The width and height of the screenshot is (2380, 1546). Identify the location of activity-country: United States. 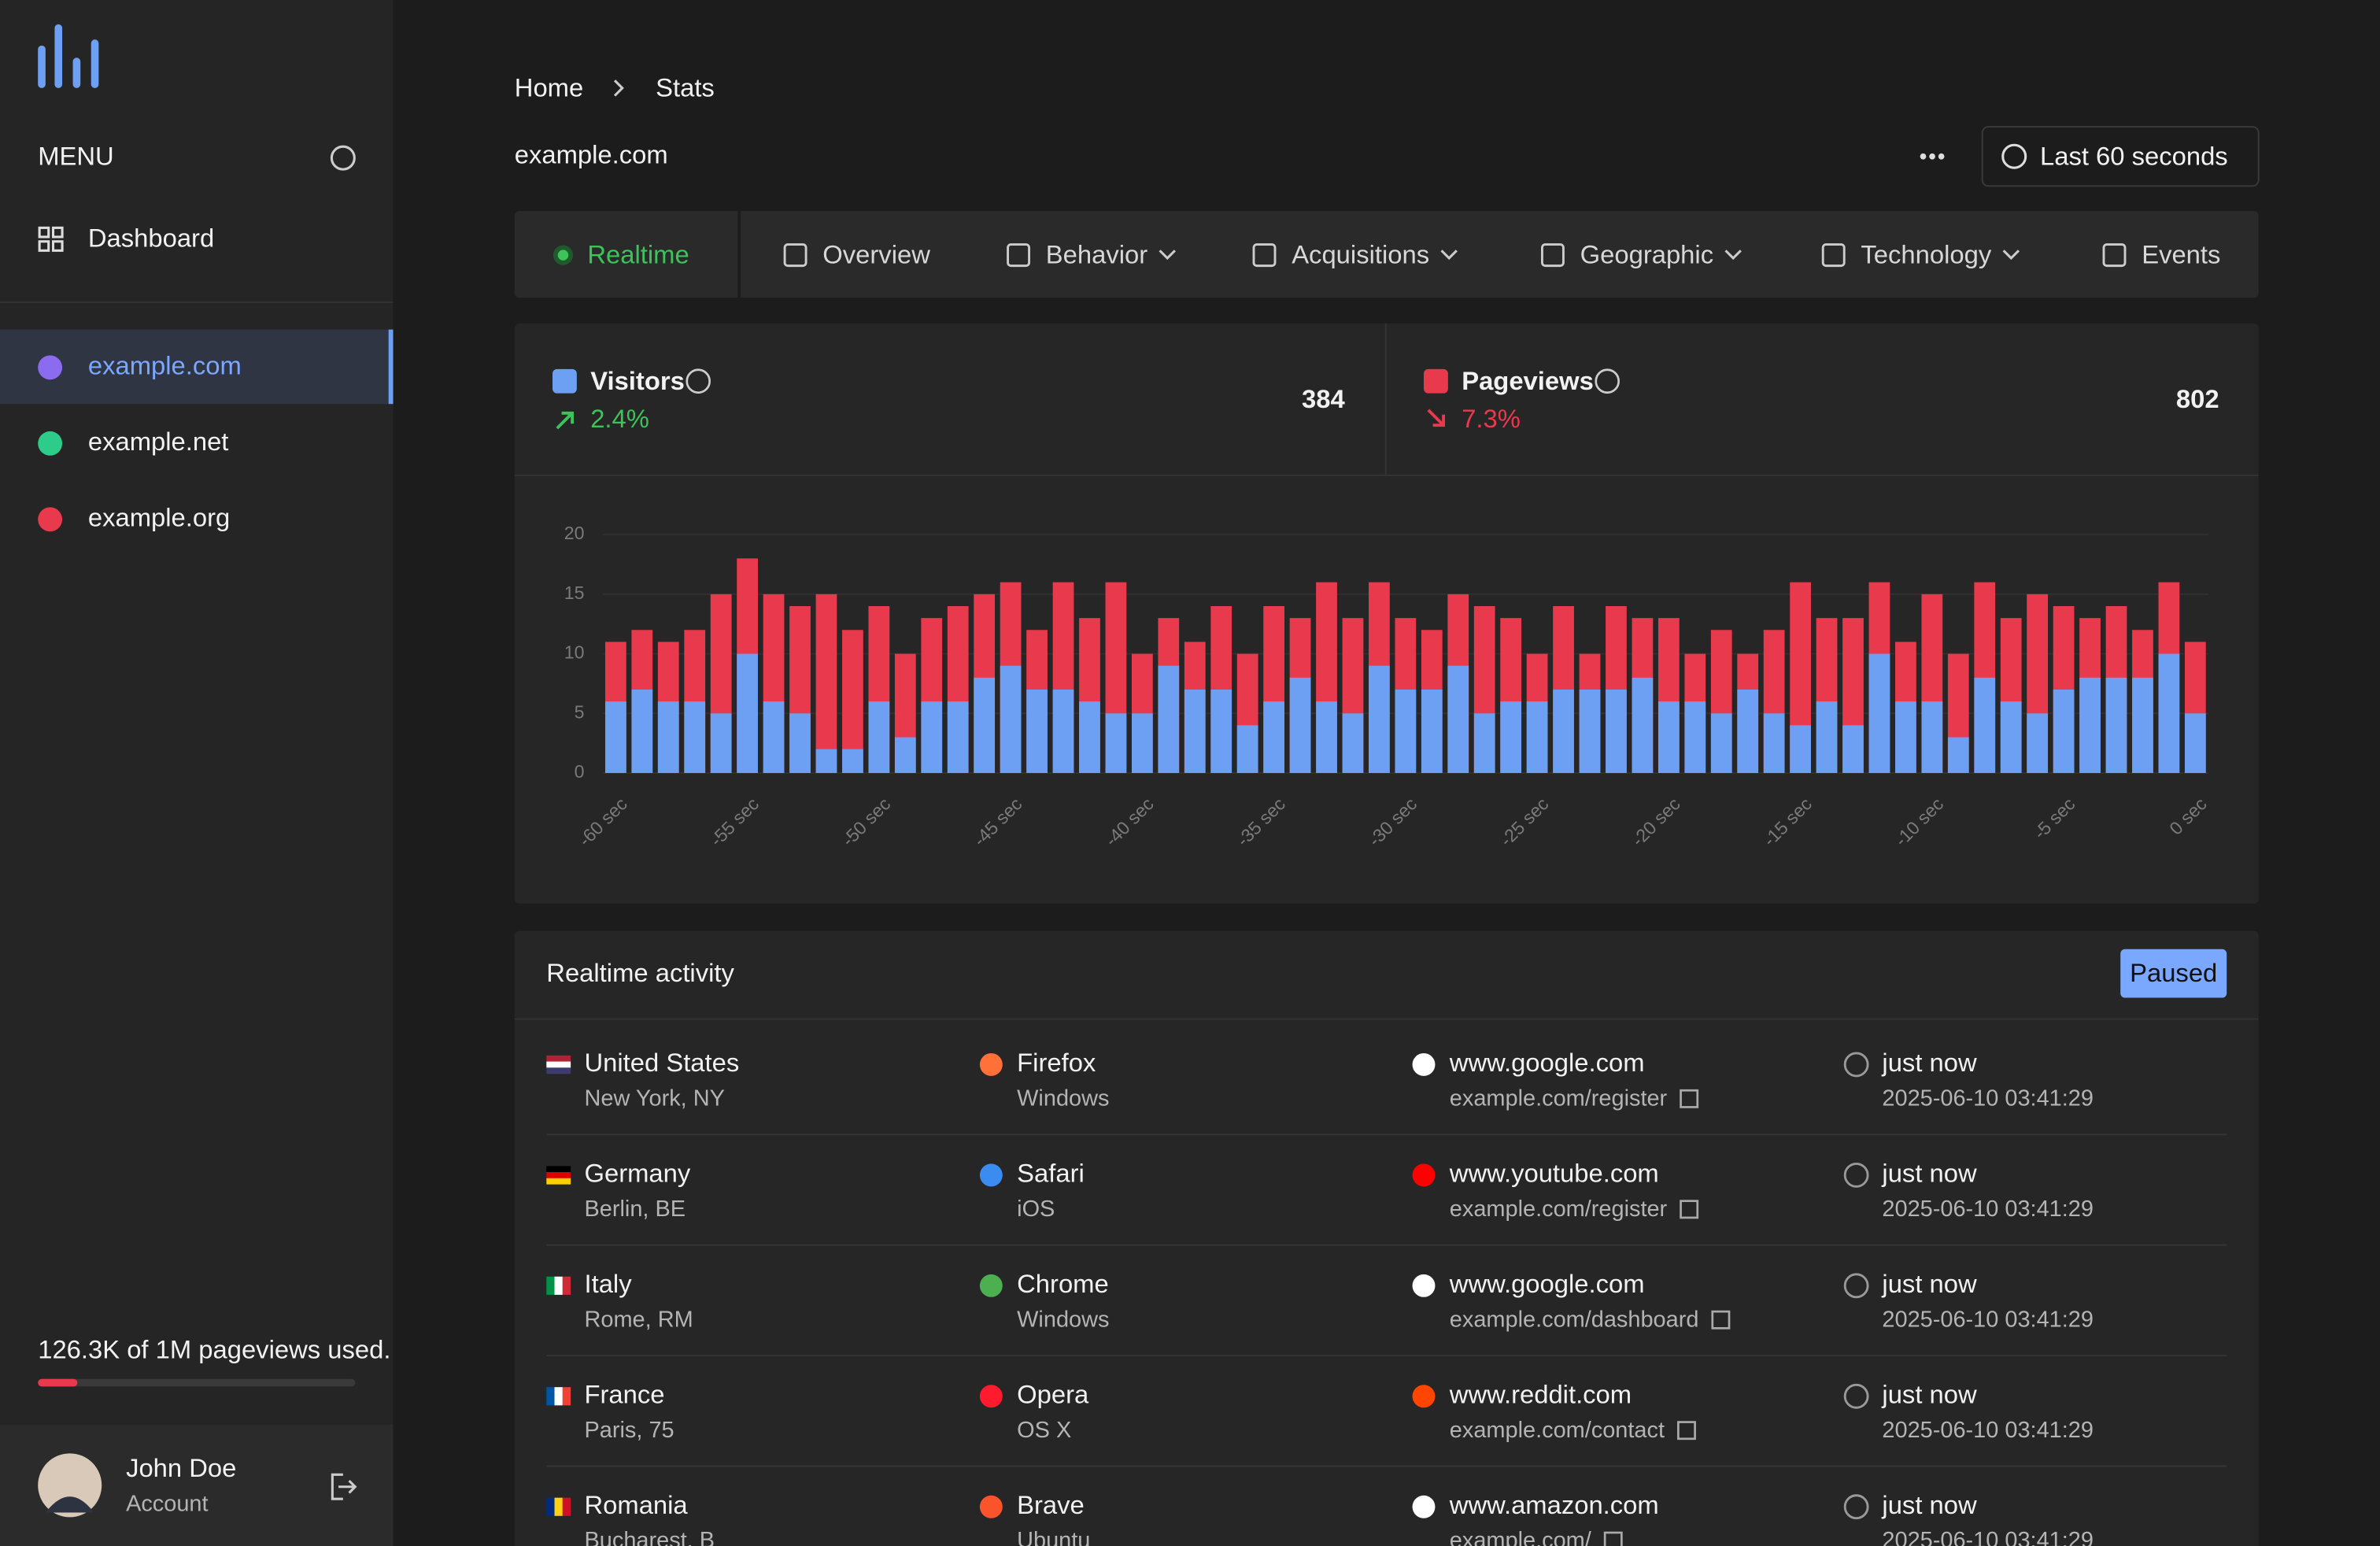
(662, 1062).